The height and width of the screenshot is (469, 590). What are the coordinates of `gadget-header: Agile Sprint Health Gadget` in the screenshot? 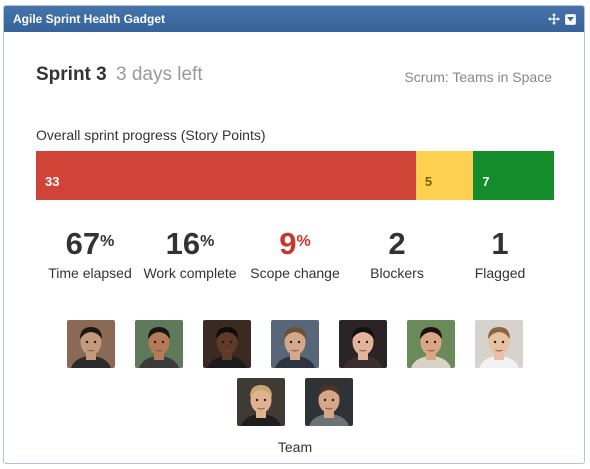 It's located at (294, 19).